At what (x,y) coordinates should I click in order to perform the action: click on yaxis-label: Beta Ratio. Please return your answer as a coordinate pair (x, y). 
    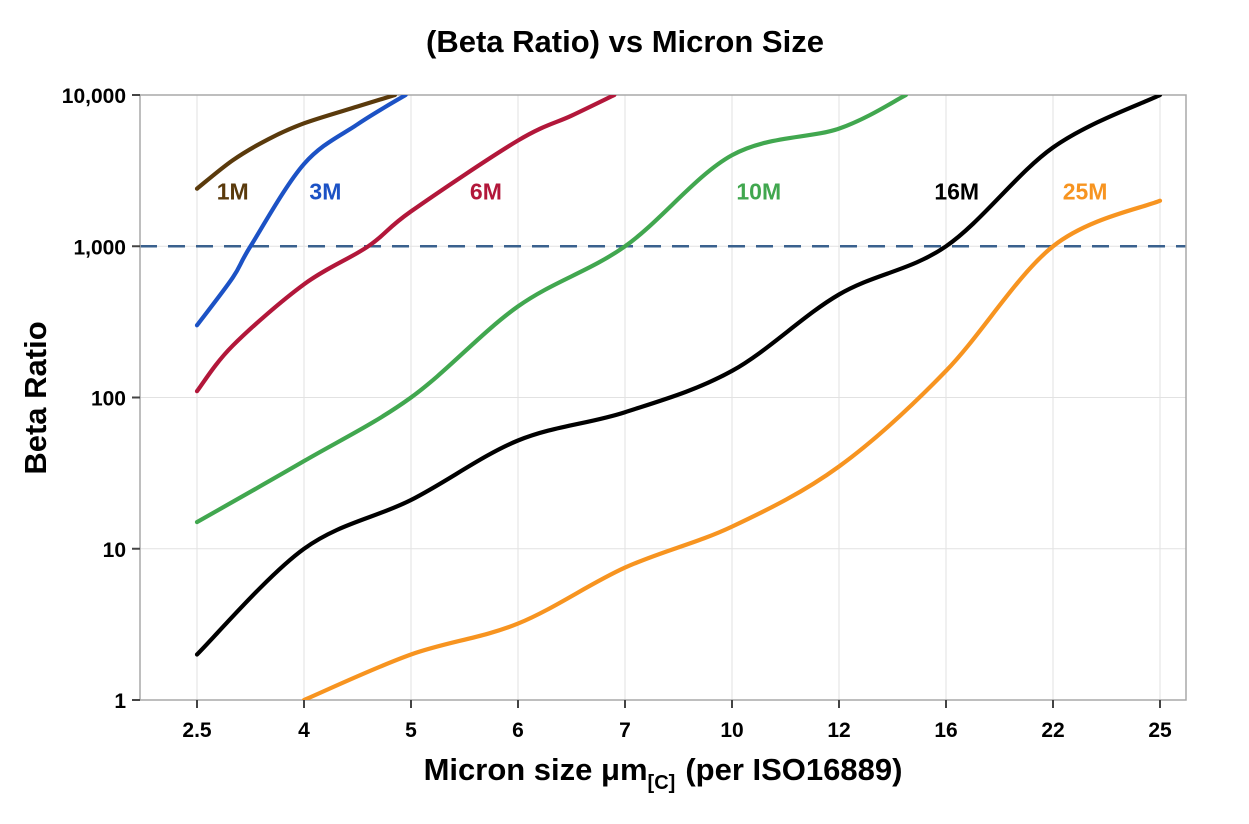
    Looking at the image, I should click on (35, 397).